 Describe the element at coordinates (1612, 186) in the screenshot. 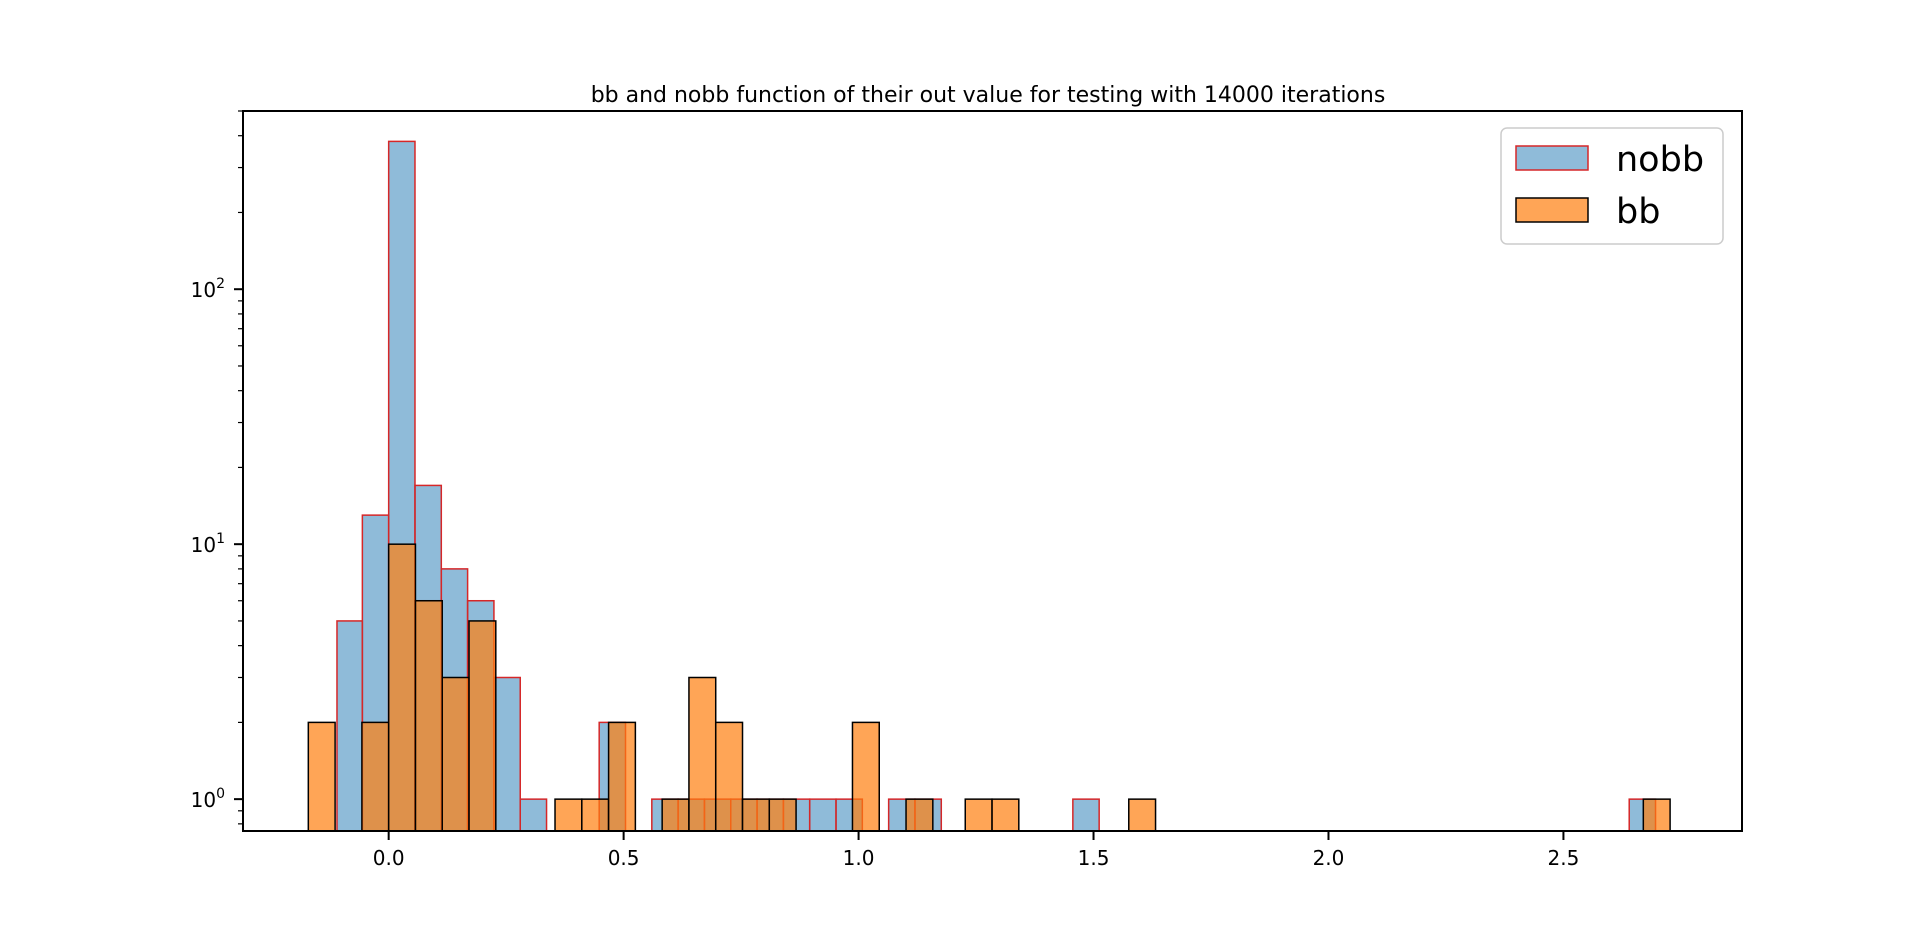

I see `legend: nobb bb` at that location.